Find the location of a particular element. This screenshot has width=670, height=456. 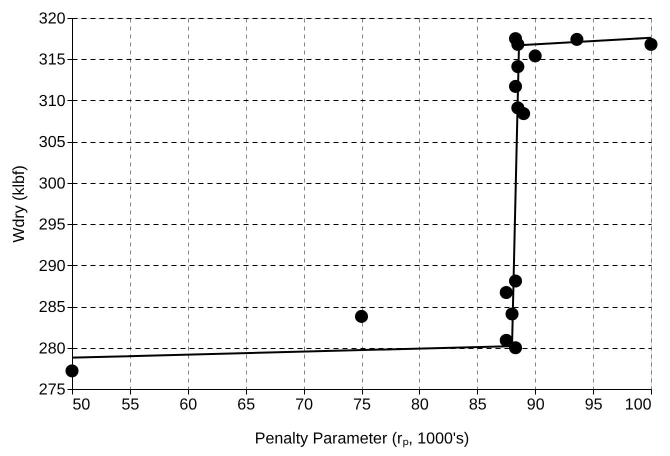

y-tick-label: 295 is located at coordinates (52, 225).